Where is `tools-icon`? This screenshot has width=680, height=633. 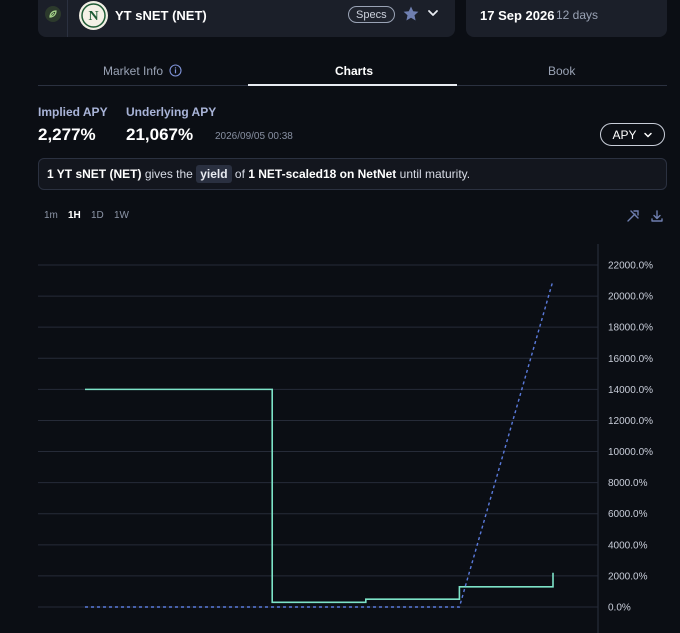 tools-icon is located at coordinates (633, 216).